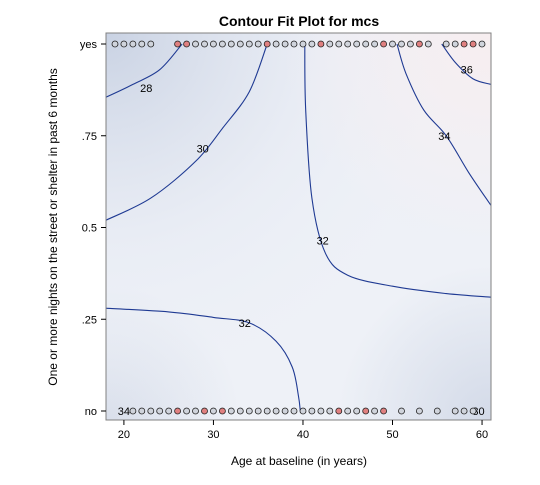 The width and height of the screenshot is (540, 485). Describe the element at coordinates (392, 435) in the screenshot. I see `x-tick-label: 50` at that location.